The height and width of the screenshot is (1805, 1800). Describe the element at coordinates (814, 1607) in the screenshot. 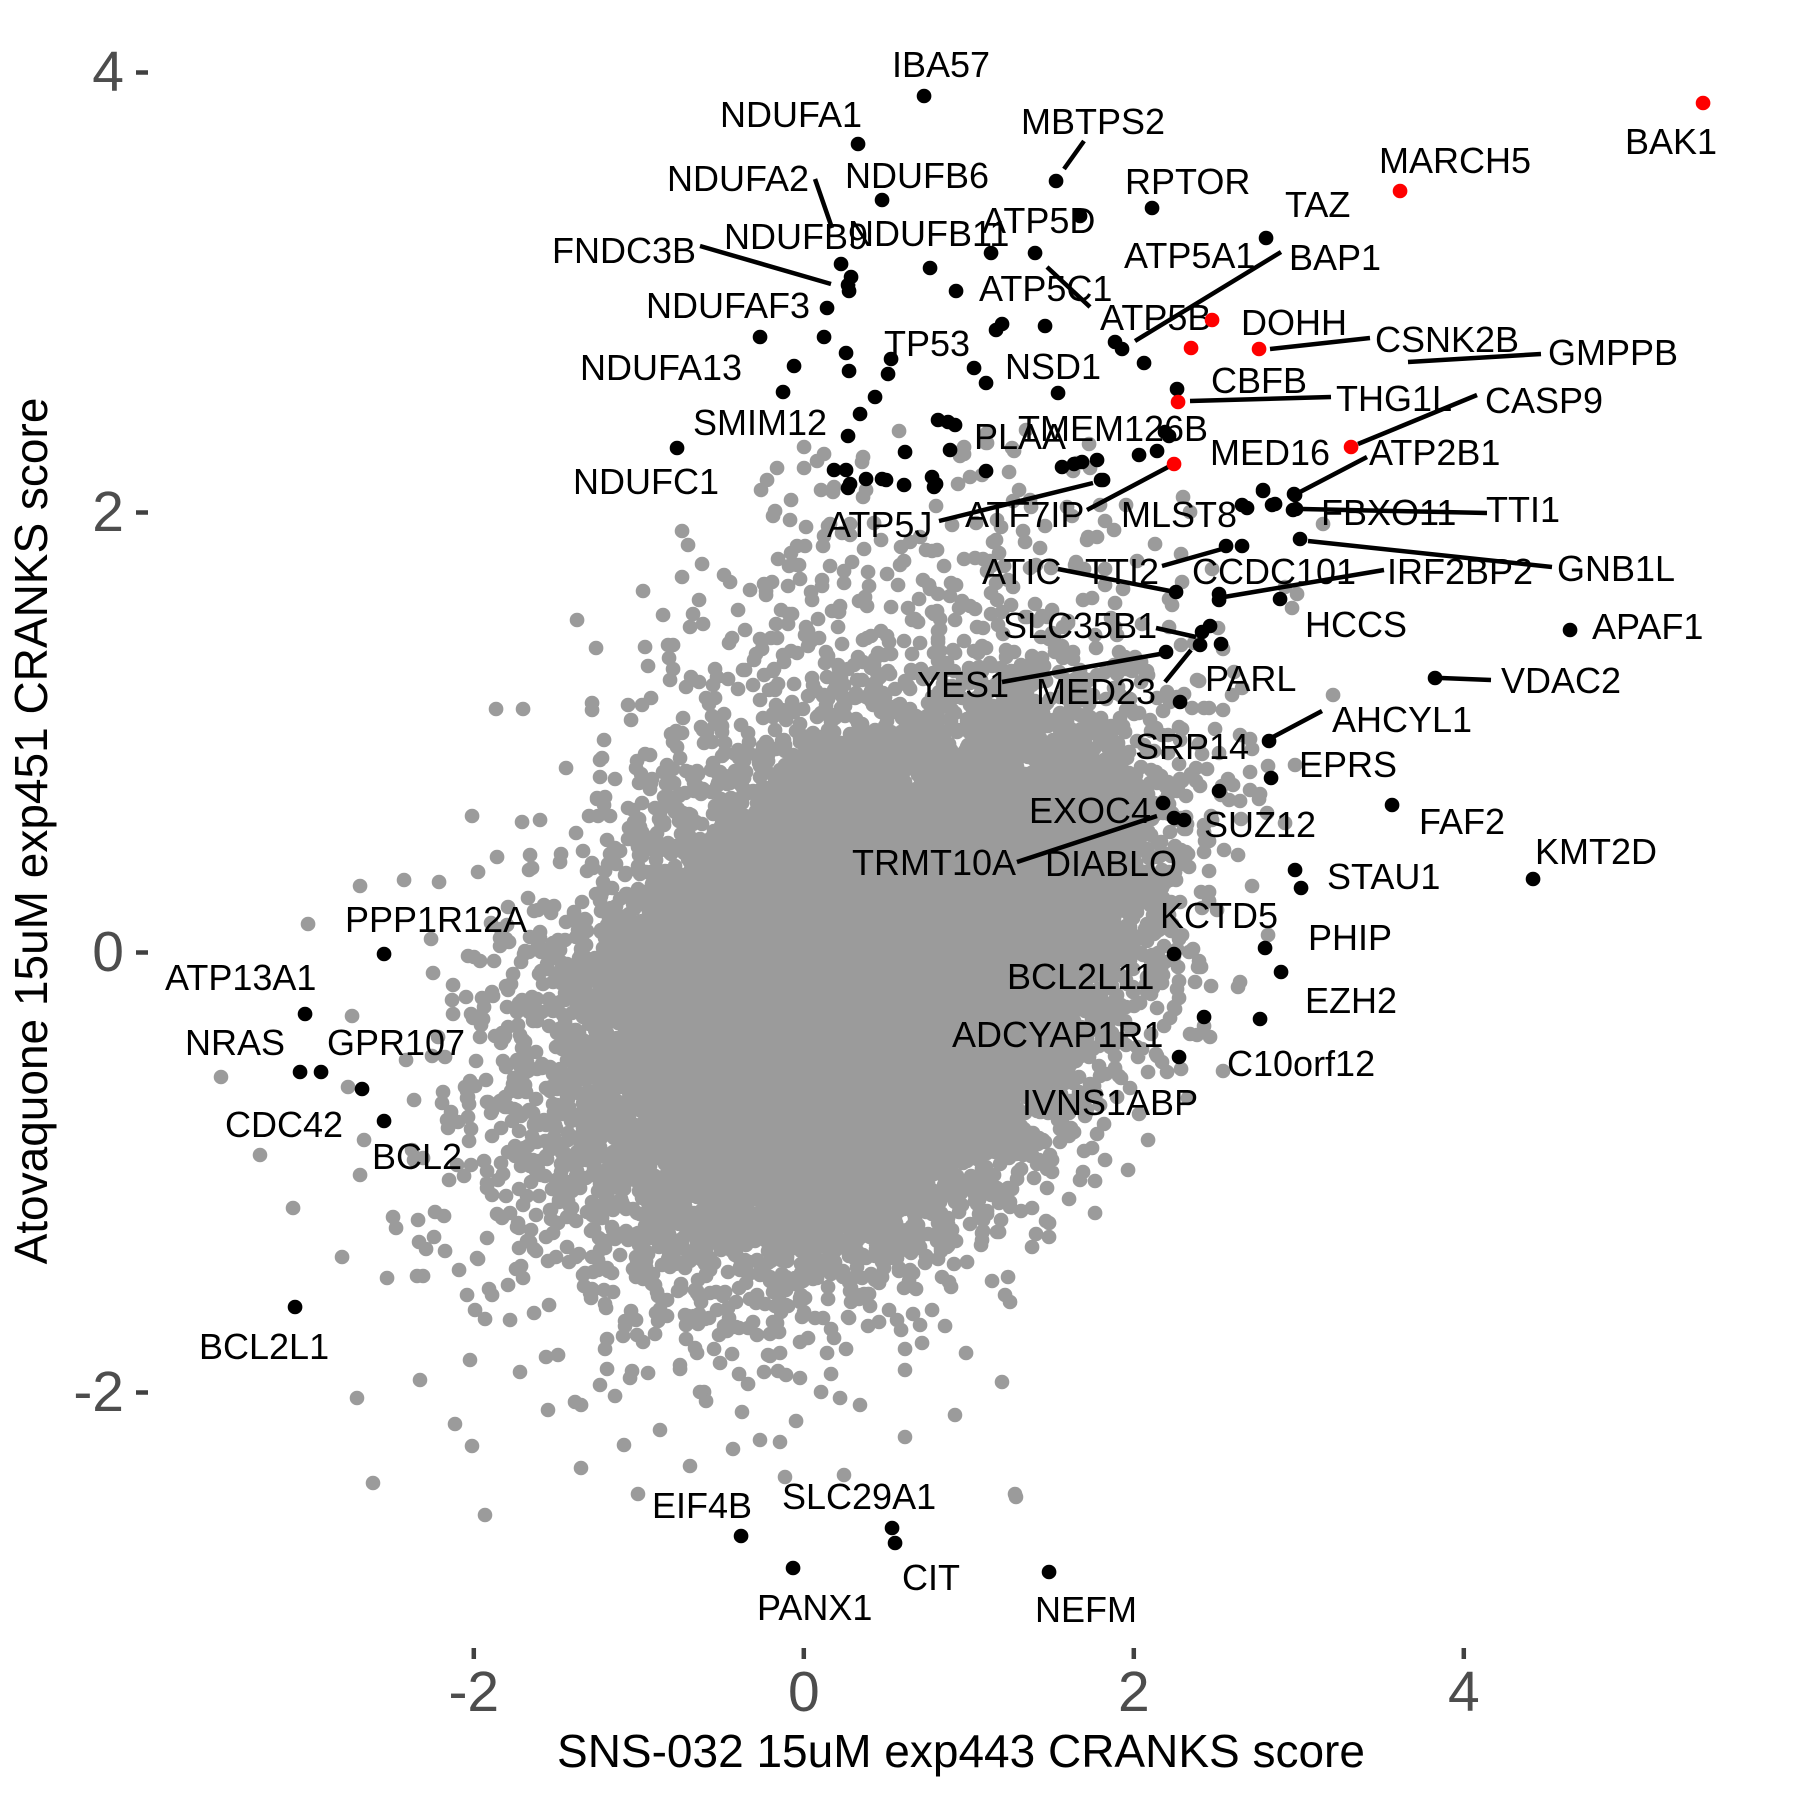

I see `svg-text: PANX1` at that location.